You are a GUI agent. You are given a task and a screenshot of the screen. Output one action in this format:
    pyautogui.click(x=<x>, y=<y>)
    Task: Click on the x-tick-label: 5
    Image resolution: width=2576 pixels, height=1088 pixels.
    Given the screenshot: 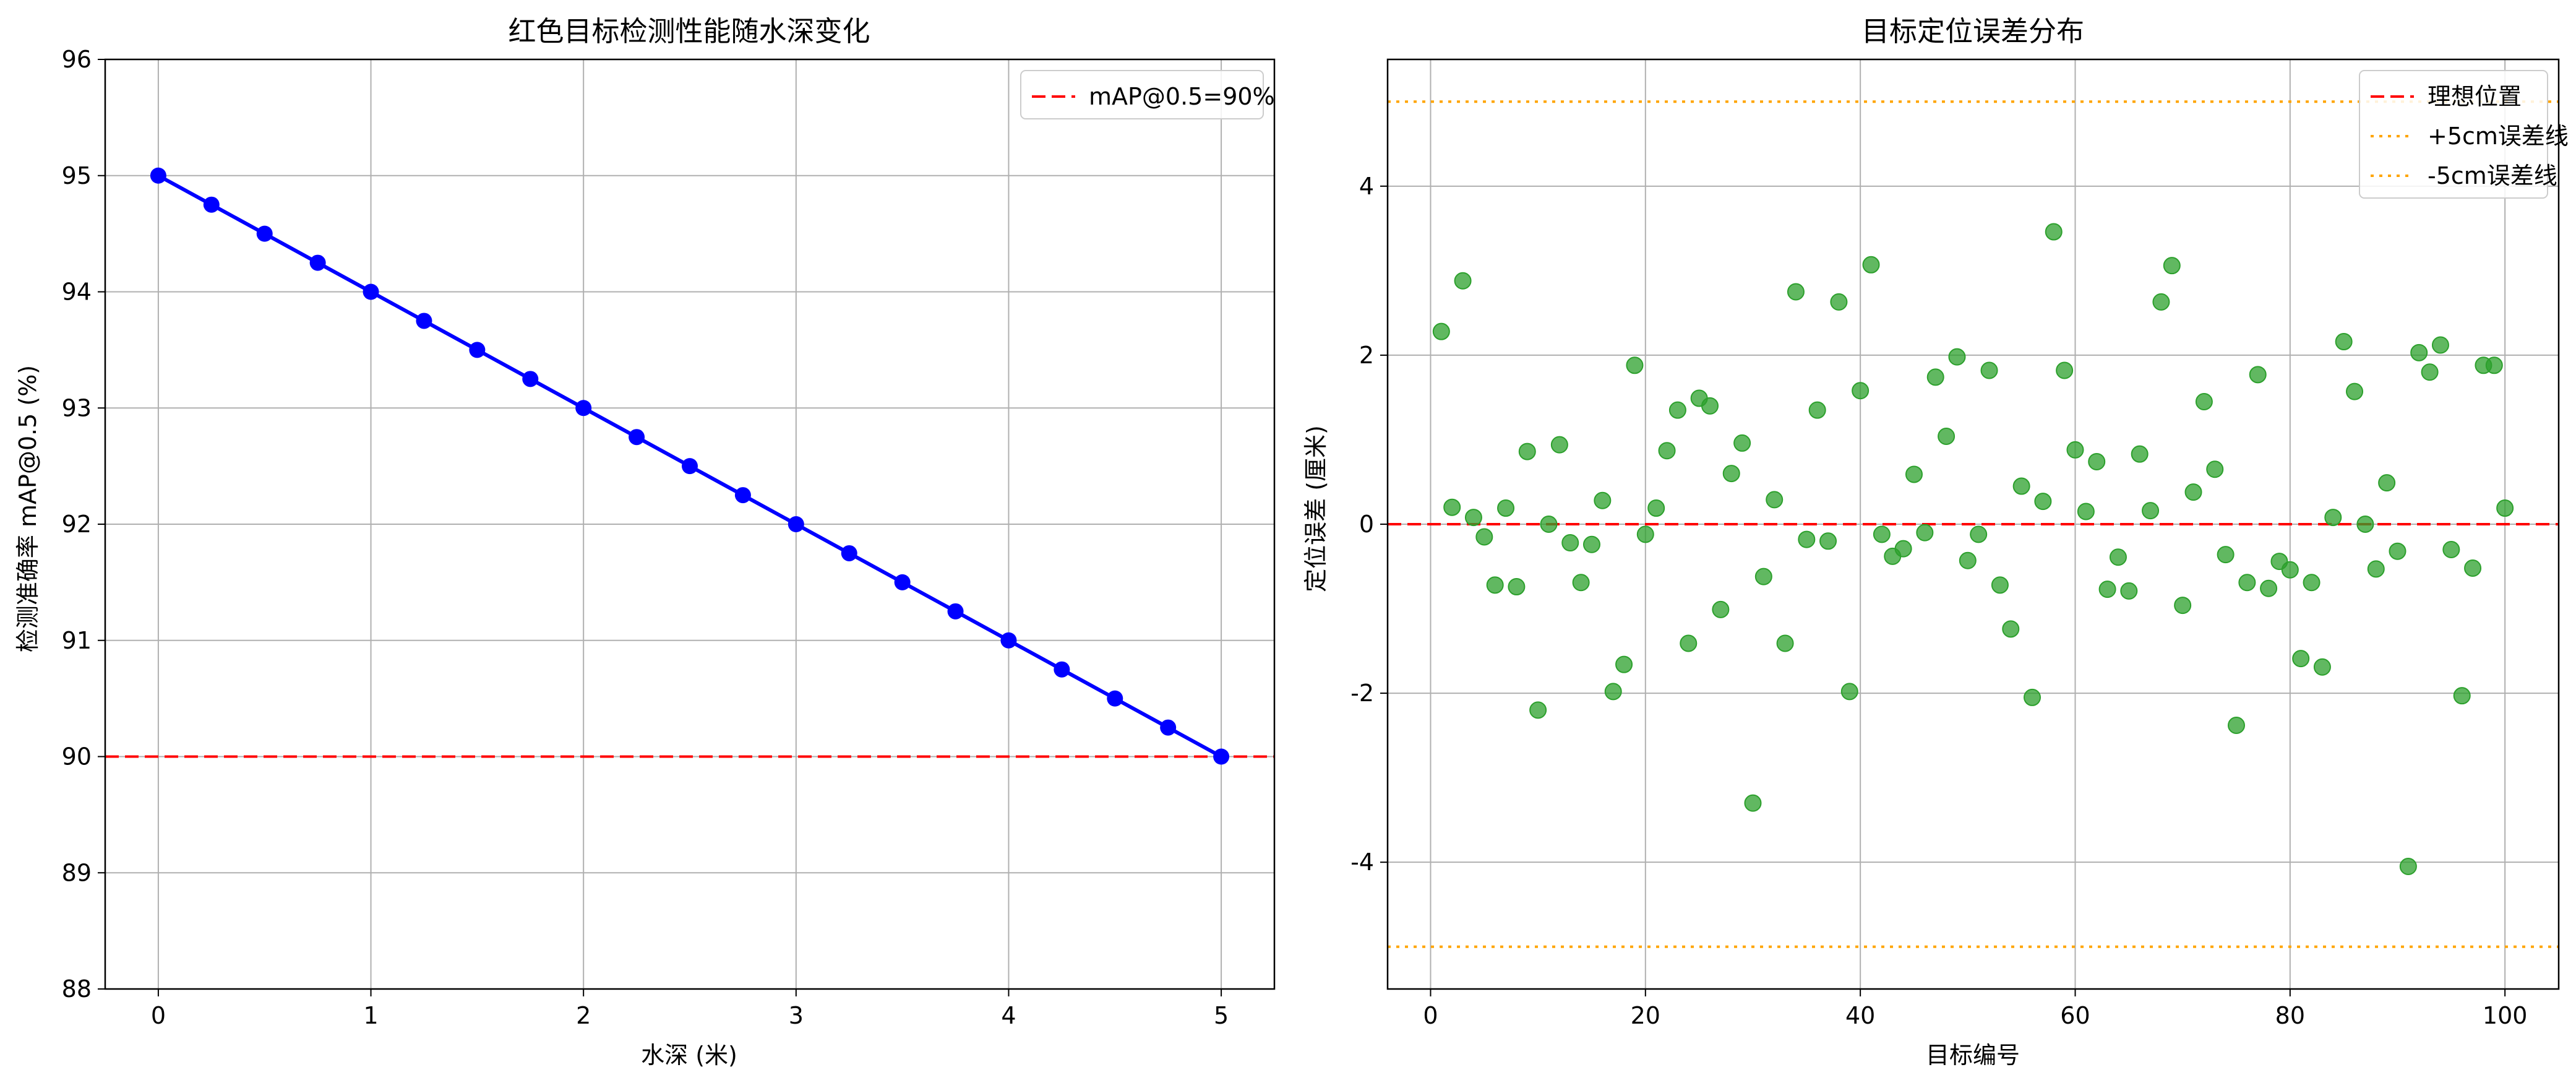 What is the action you would take?
    pyautogui.click(x=1221, y=1015)
    